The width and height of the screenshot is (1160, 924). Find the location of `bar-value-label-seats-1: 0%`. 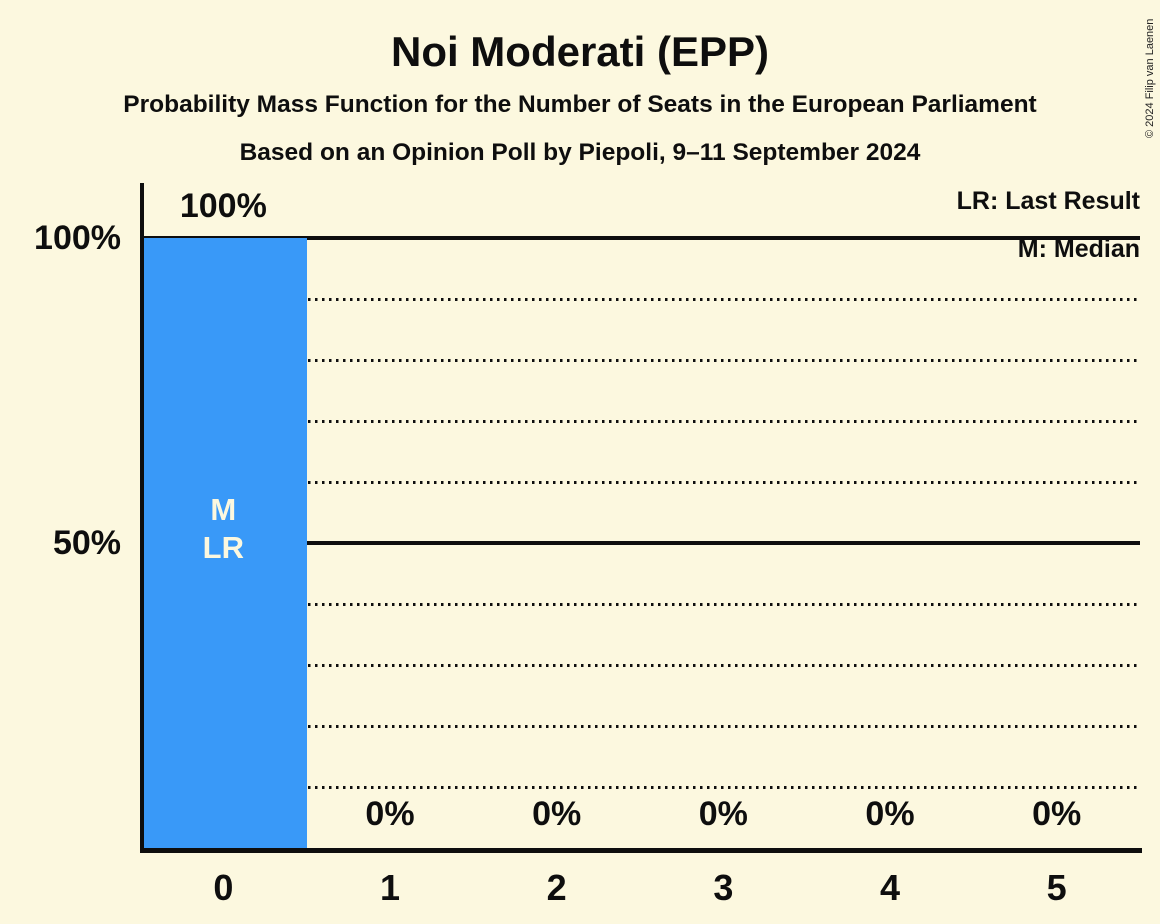

bar-value-label-seats-1: 0% is located at coordinates (390, 814).